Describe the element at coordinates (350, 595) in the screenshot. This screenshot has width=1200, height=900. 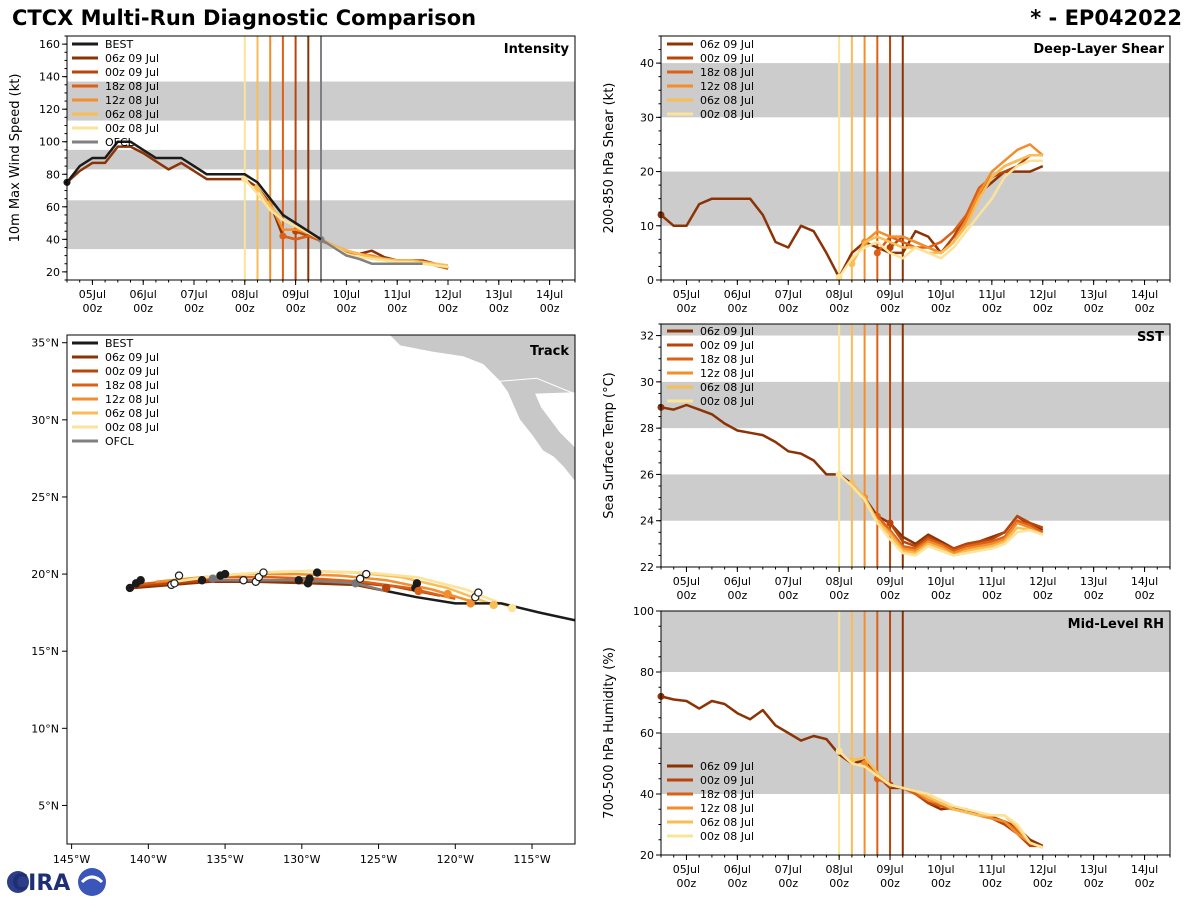
I see `track-lines` at that location.